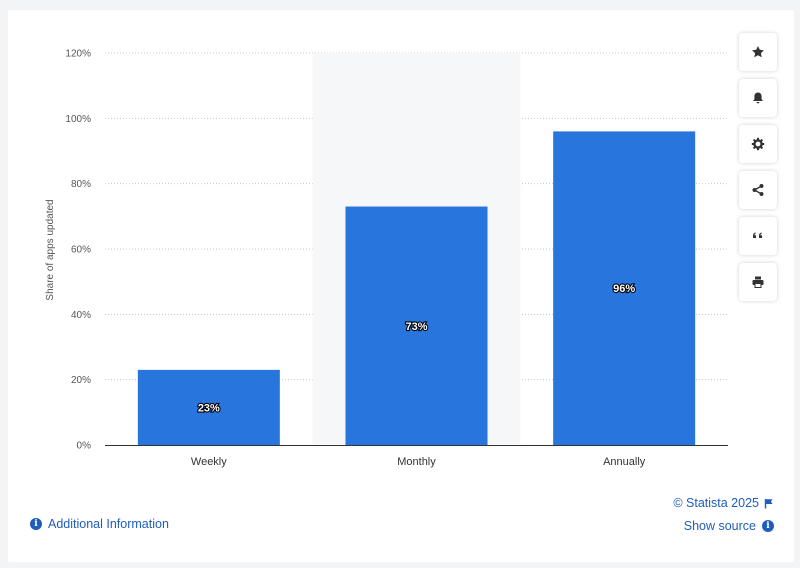 This screenshot has width=800, height=568. I want to click on credit-text: © Statista 2025, so click(716, 503).